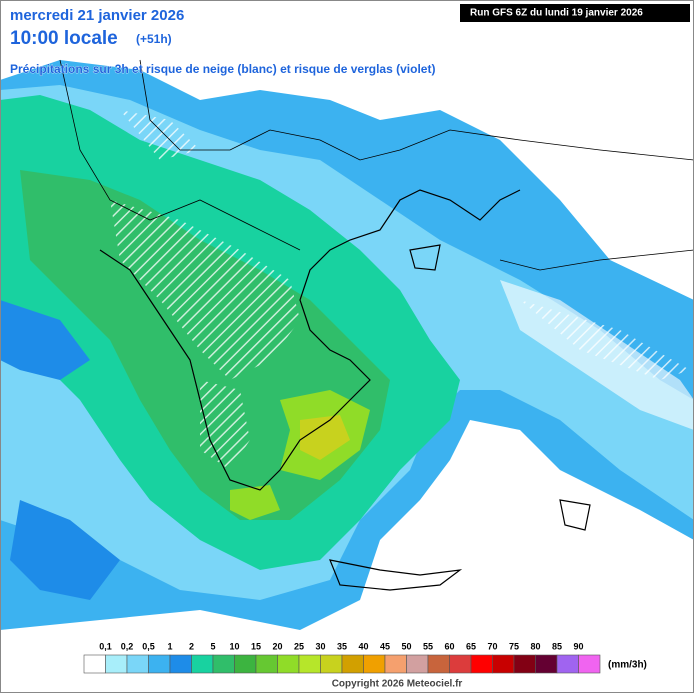 The height and width of the screenshot is (698, 694). I want to click on legend-label: 25, so click(299, 646).